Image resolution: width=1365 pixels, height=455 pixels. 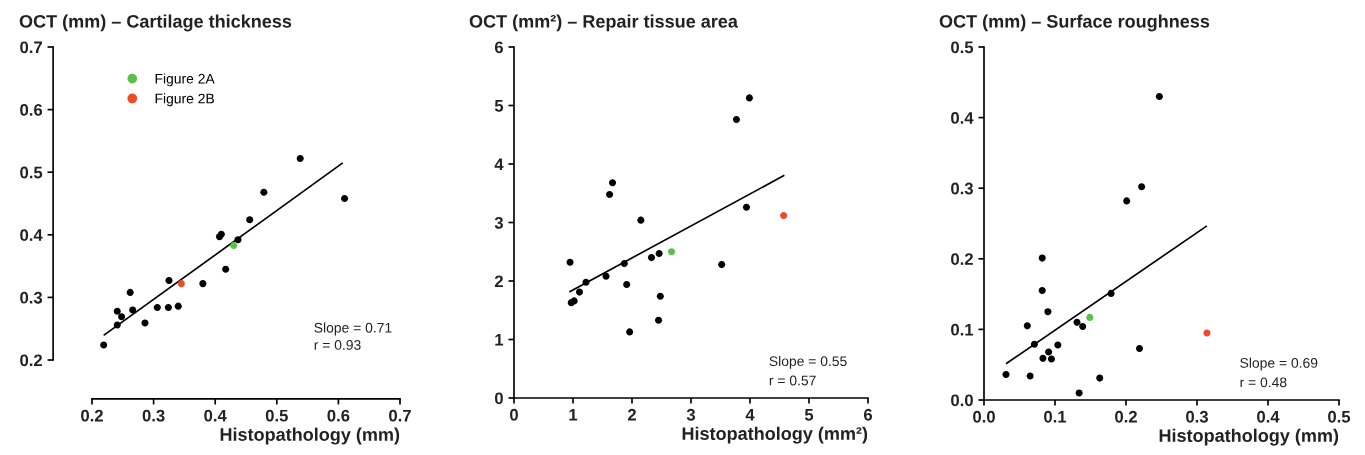 What do you see at coordinates (1279, 364) in the screenshot?
I see `annotation: Slope = 0.69` at bounding box center [1279, 364].